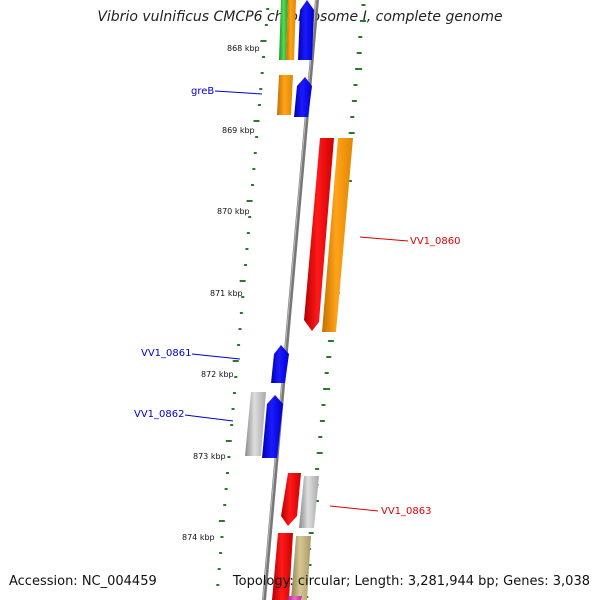 Image resolution: width=600 pixels, height=600 pixels. I want to click on kbp-label-868: 868 kbp, so click(243, 48).